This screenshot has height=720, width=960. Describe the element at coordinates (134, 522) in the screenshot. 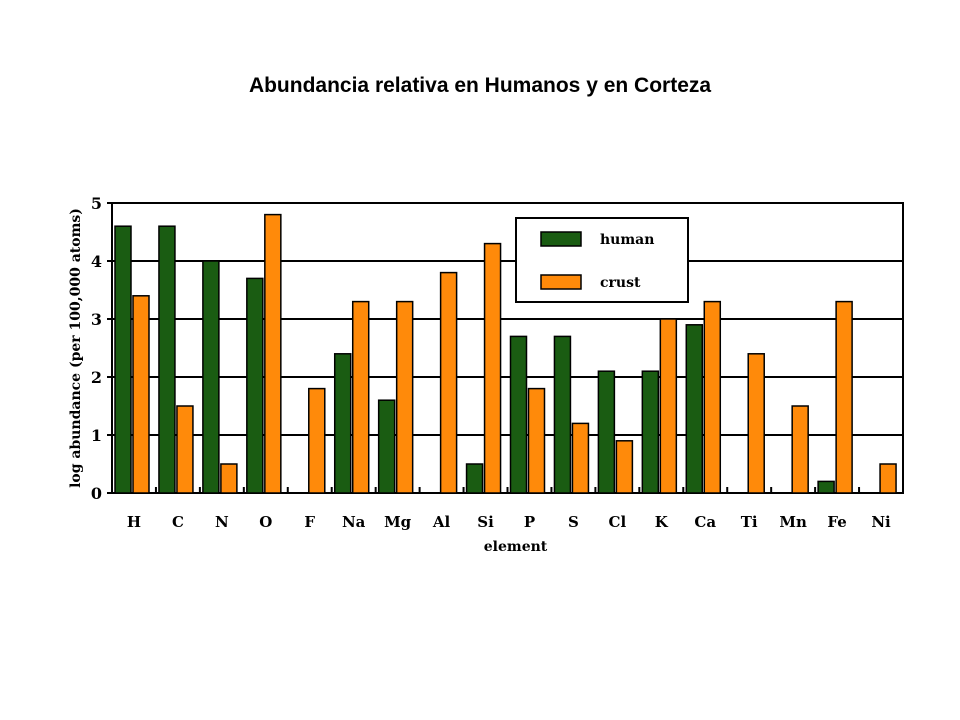

I see `x-tick-label: H` at that location.